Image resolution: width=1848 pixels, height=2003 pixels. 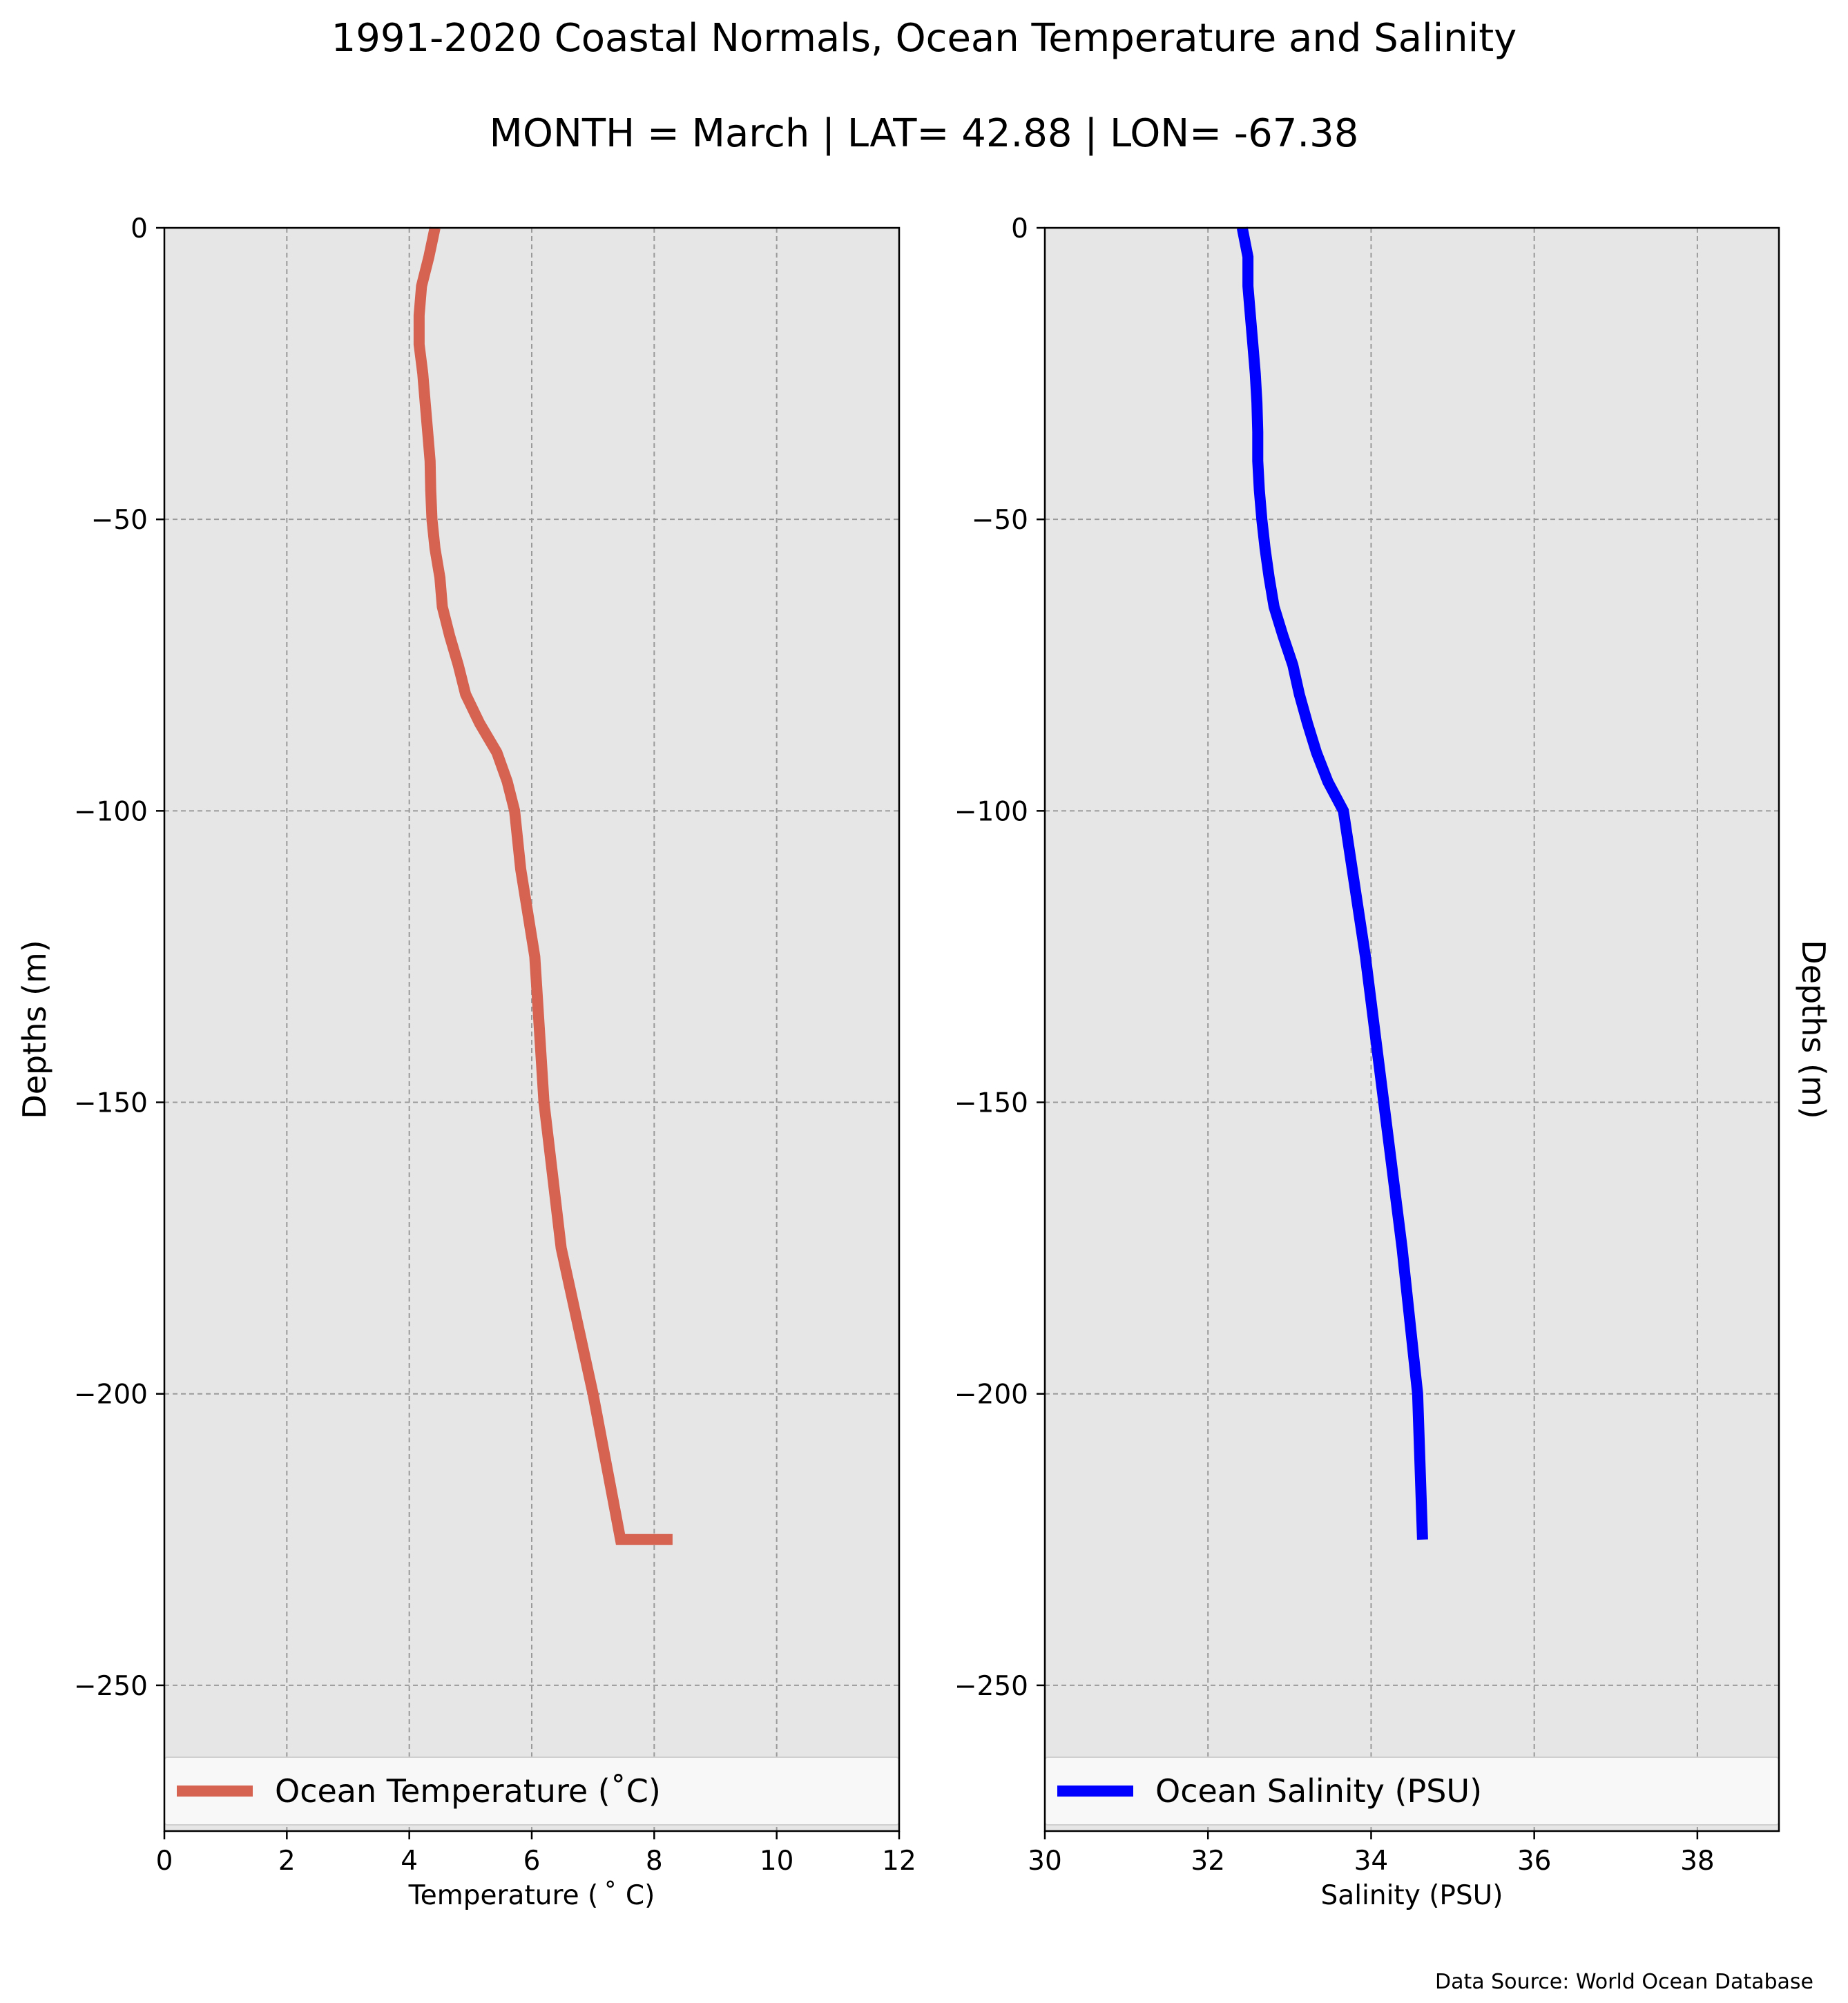 I want to click on y-axis-label: Depths (m), so click(x=34, y=1029).